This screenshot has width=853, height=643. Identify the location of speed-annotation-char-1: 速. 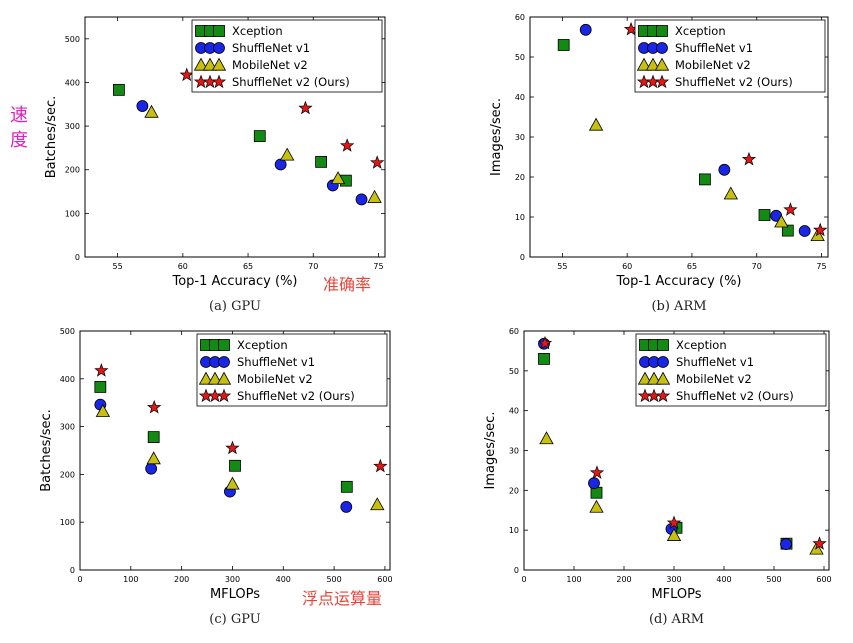
(19, 115).